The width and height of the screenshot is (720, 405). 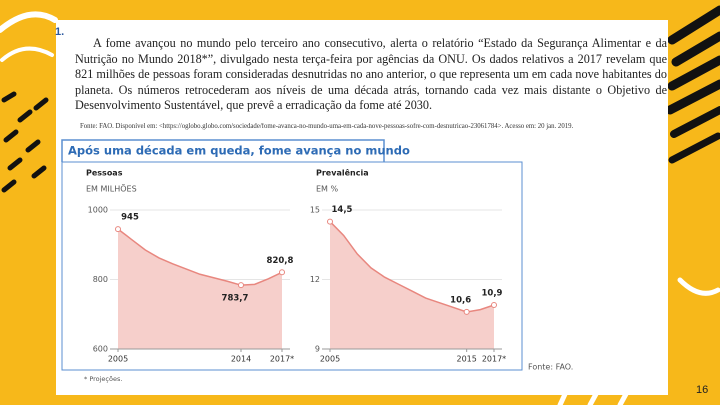 What do you see at coordinates (342, 173) in the screenshot?
I see `chart-title: Prevalência` at bounding box center [342, 173].